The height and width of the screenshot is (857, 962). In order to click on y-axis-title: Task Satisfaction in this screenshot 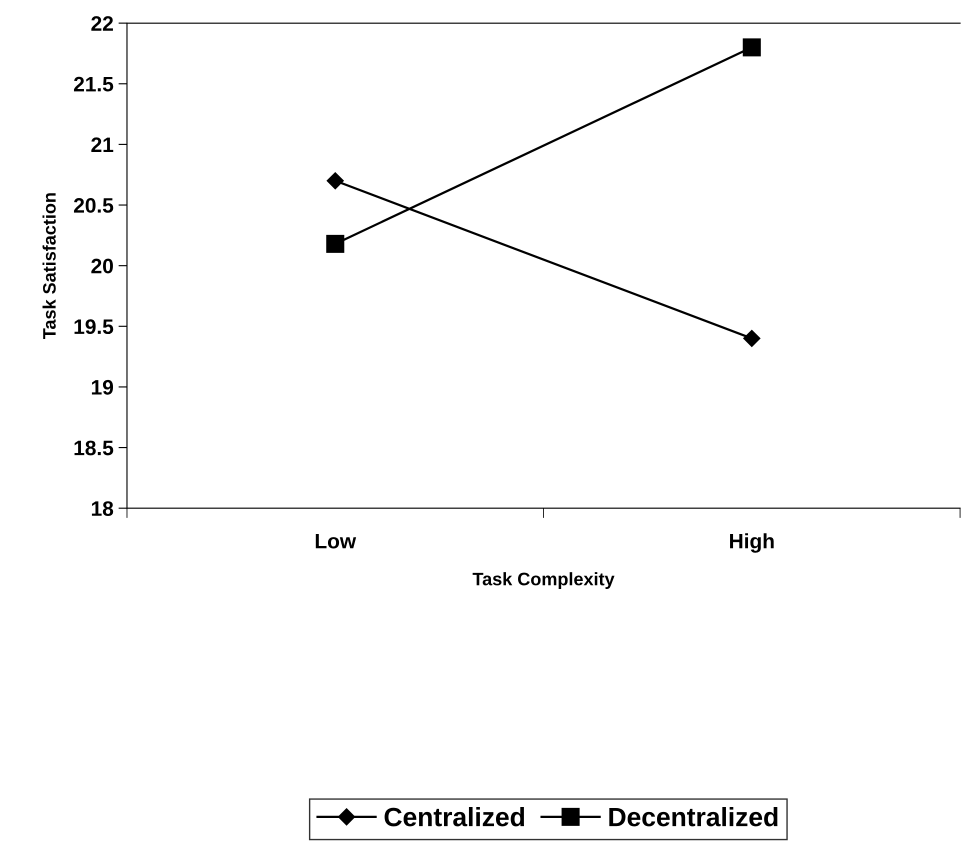, I will do `click(49, 266)`.